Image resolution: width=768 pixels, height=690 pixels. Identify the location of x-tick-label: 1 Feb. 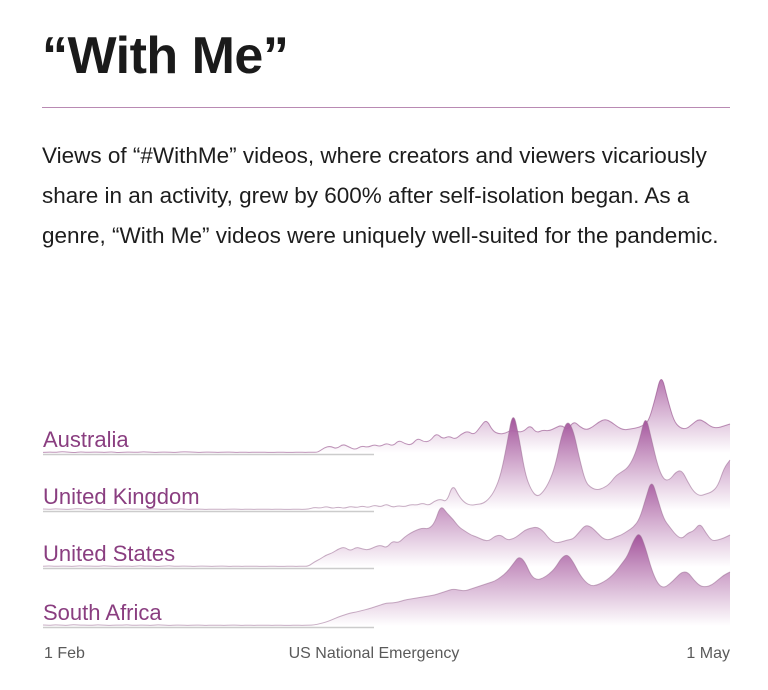
(64, 653).